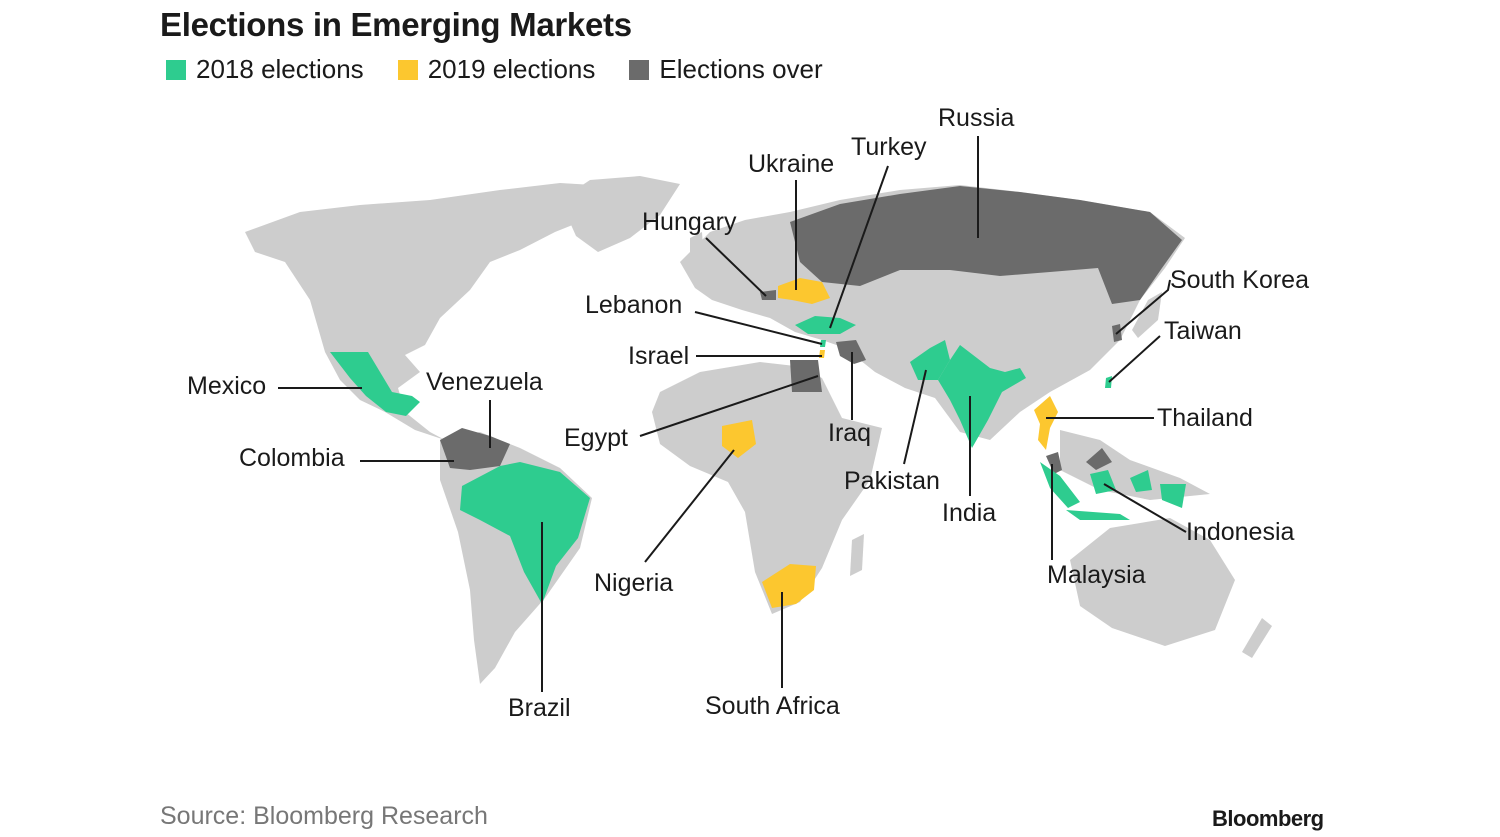  What do you see at coordinates (823, 343) in the screenshot?
I see `country-lebanon` at bounding box center [823, 343].